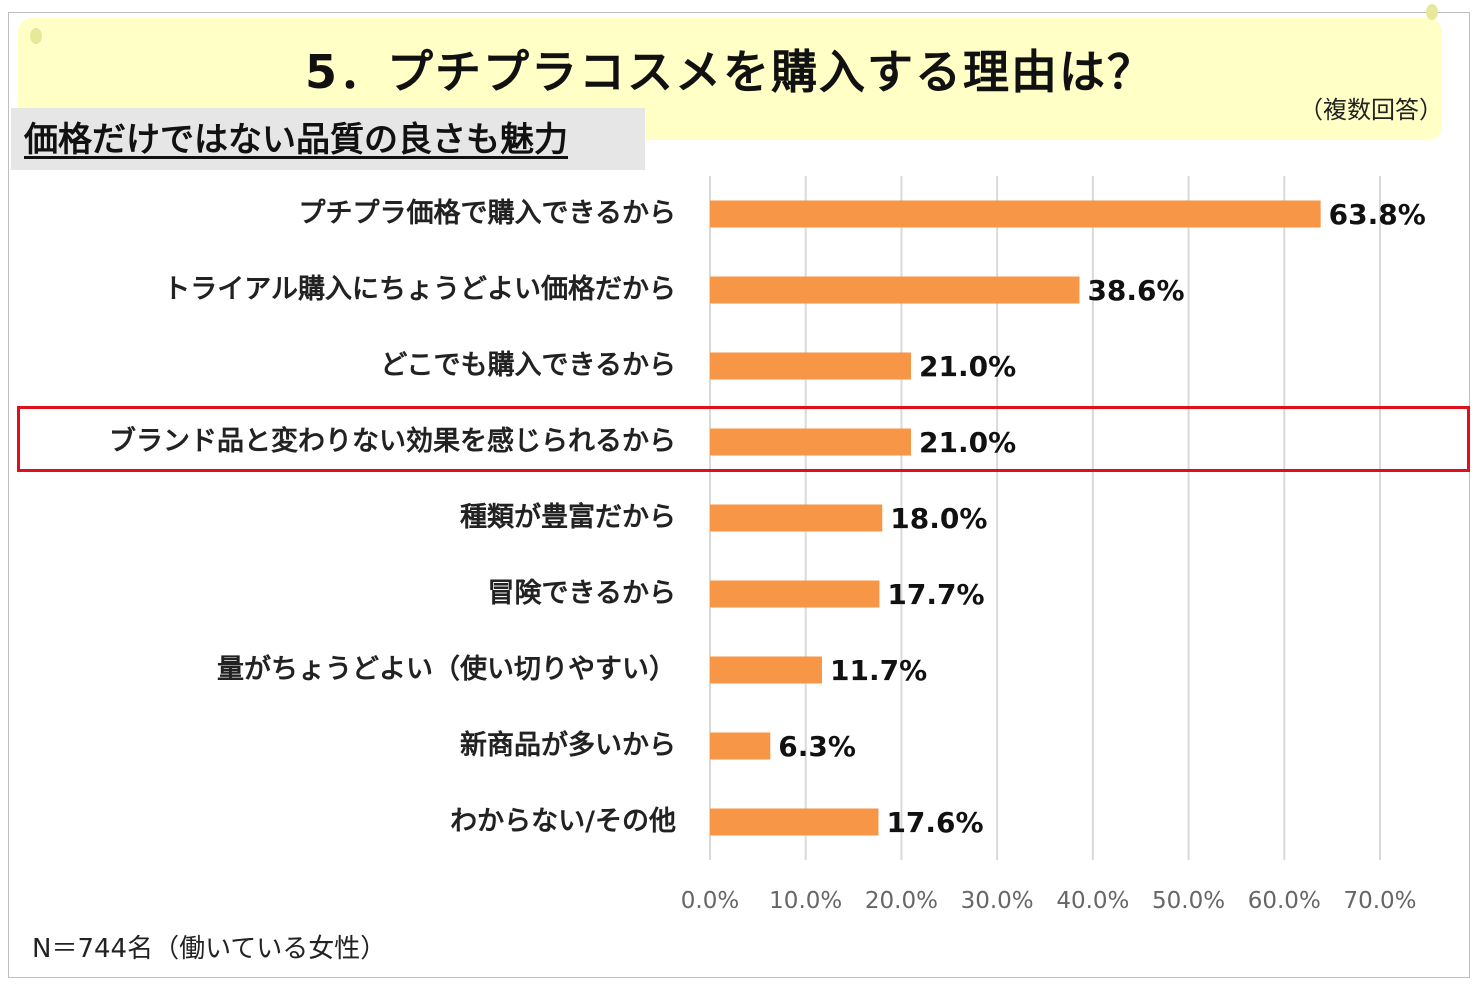  I want to click on category-label: 冒険できるから, so click(582, 593).